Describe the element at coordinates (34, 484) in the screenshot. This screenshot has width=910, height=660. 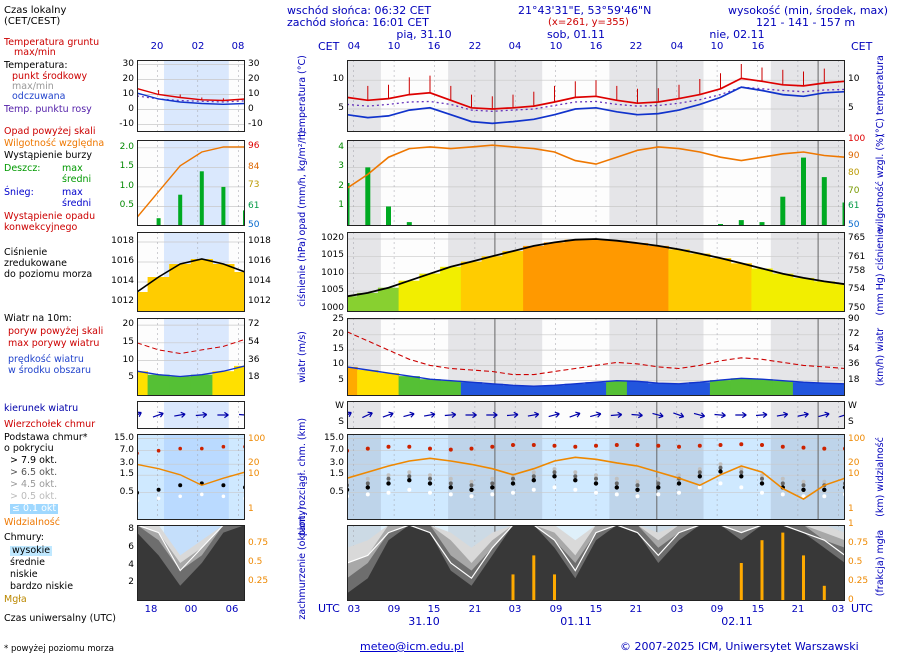
I see `legend-okta-45: > 4.5 okt.` at that location.